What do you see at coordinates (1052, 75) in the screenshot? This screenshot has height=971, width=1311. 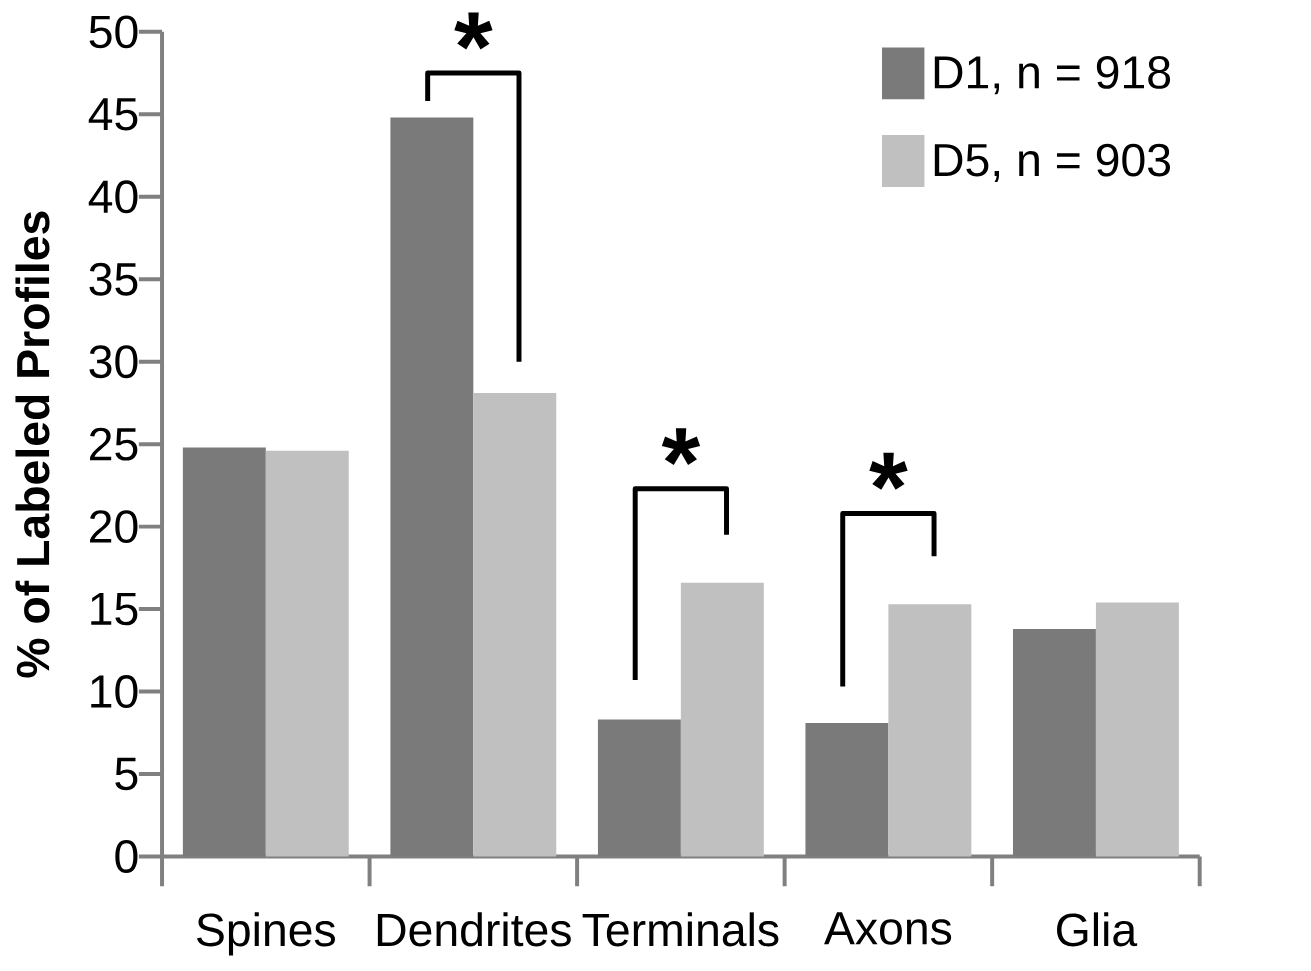 I see `legend-label: D1, n = 918` at bounding box center [1052, 75].